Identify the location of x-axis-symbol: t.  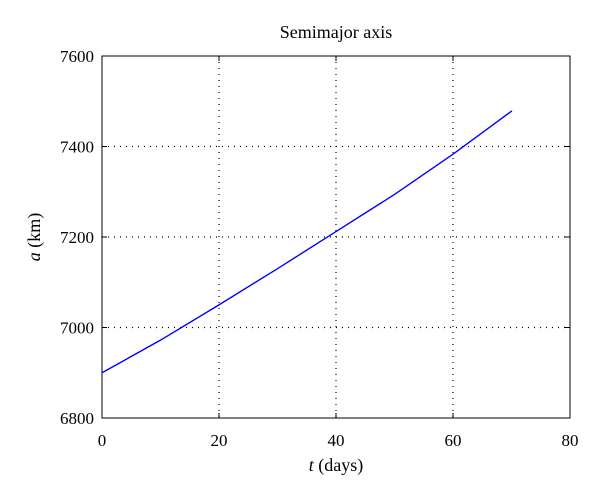
(312, 465).